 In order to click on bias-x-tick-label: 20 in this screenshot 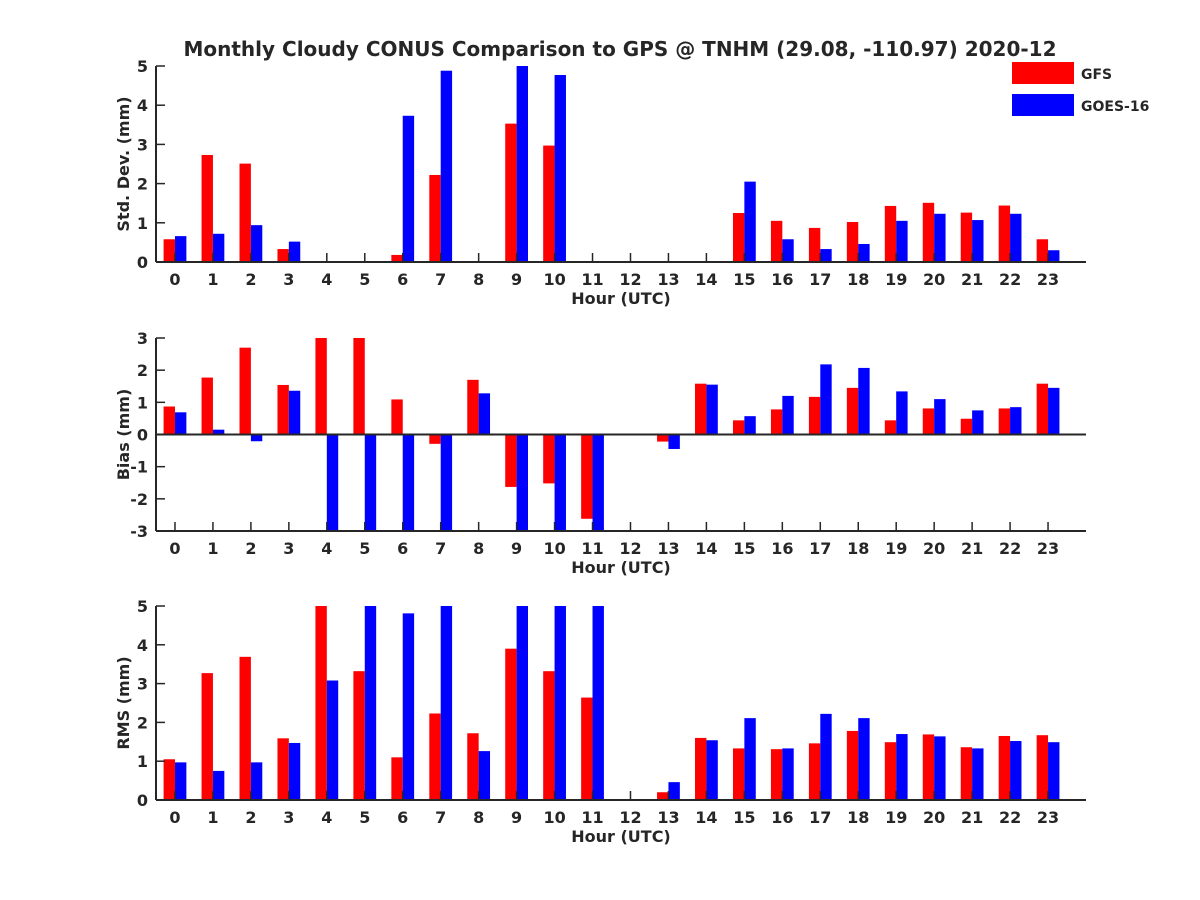, I will do `click(934, 548)`.